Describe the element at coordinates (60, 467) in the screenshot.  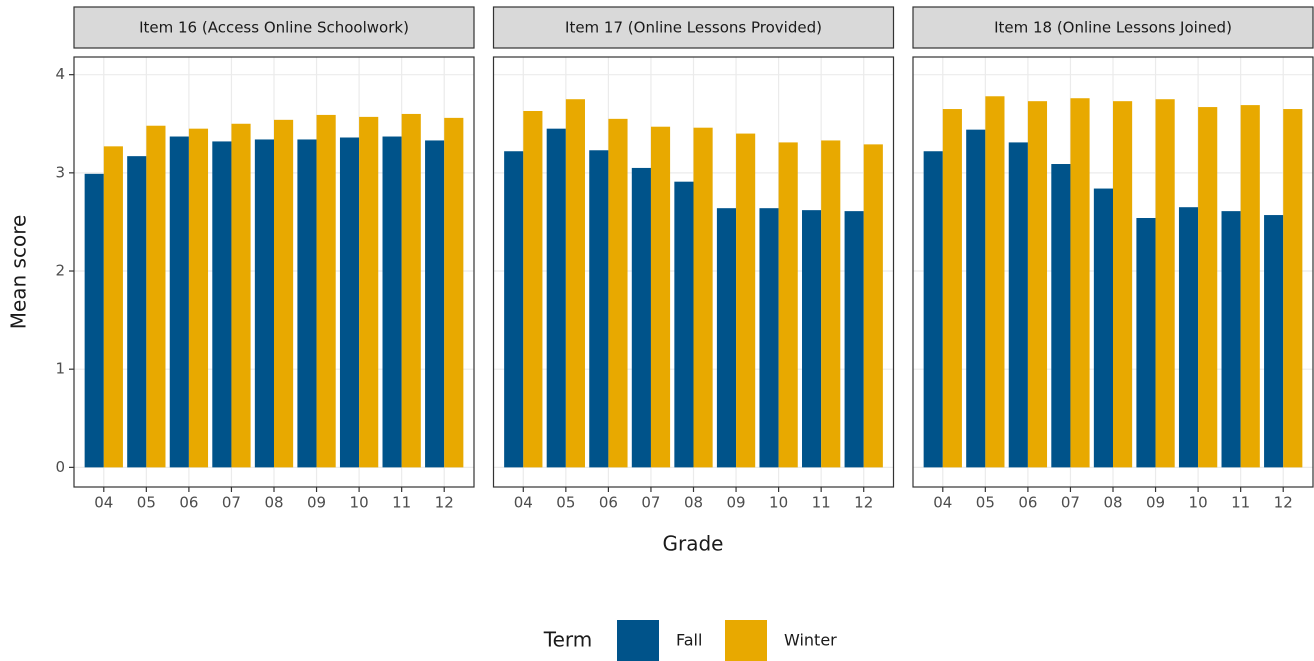
I see `y-tick-label: 0` at that location.